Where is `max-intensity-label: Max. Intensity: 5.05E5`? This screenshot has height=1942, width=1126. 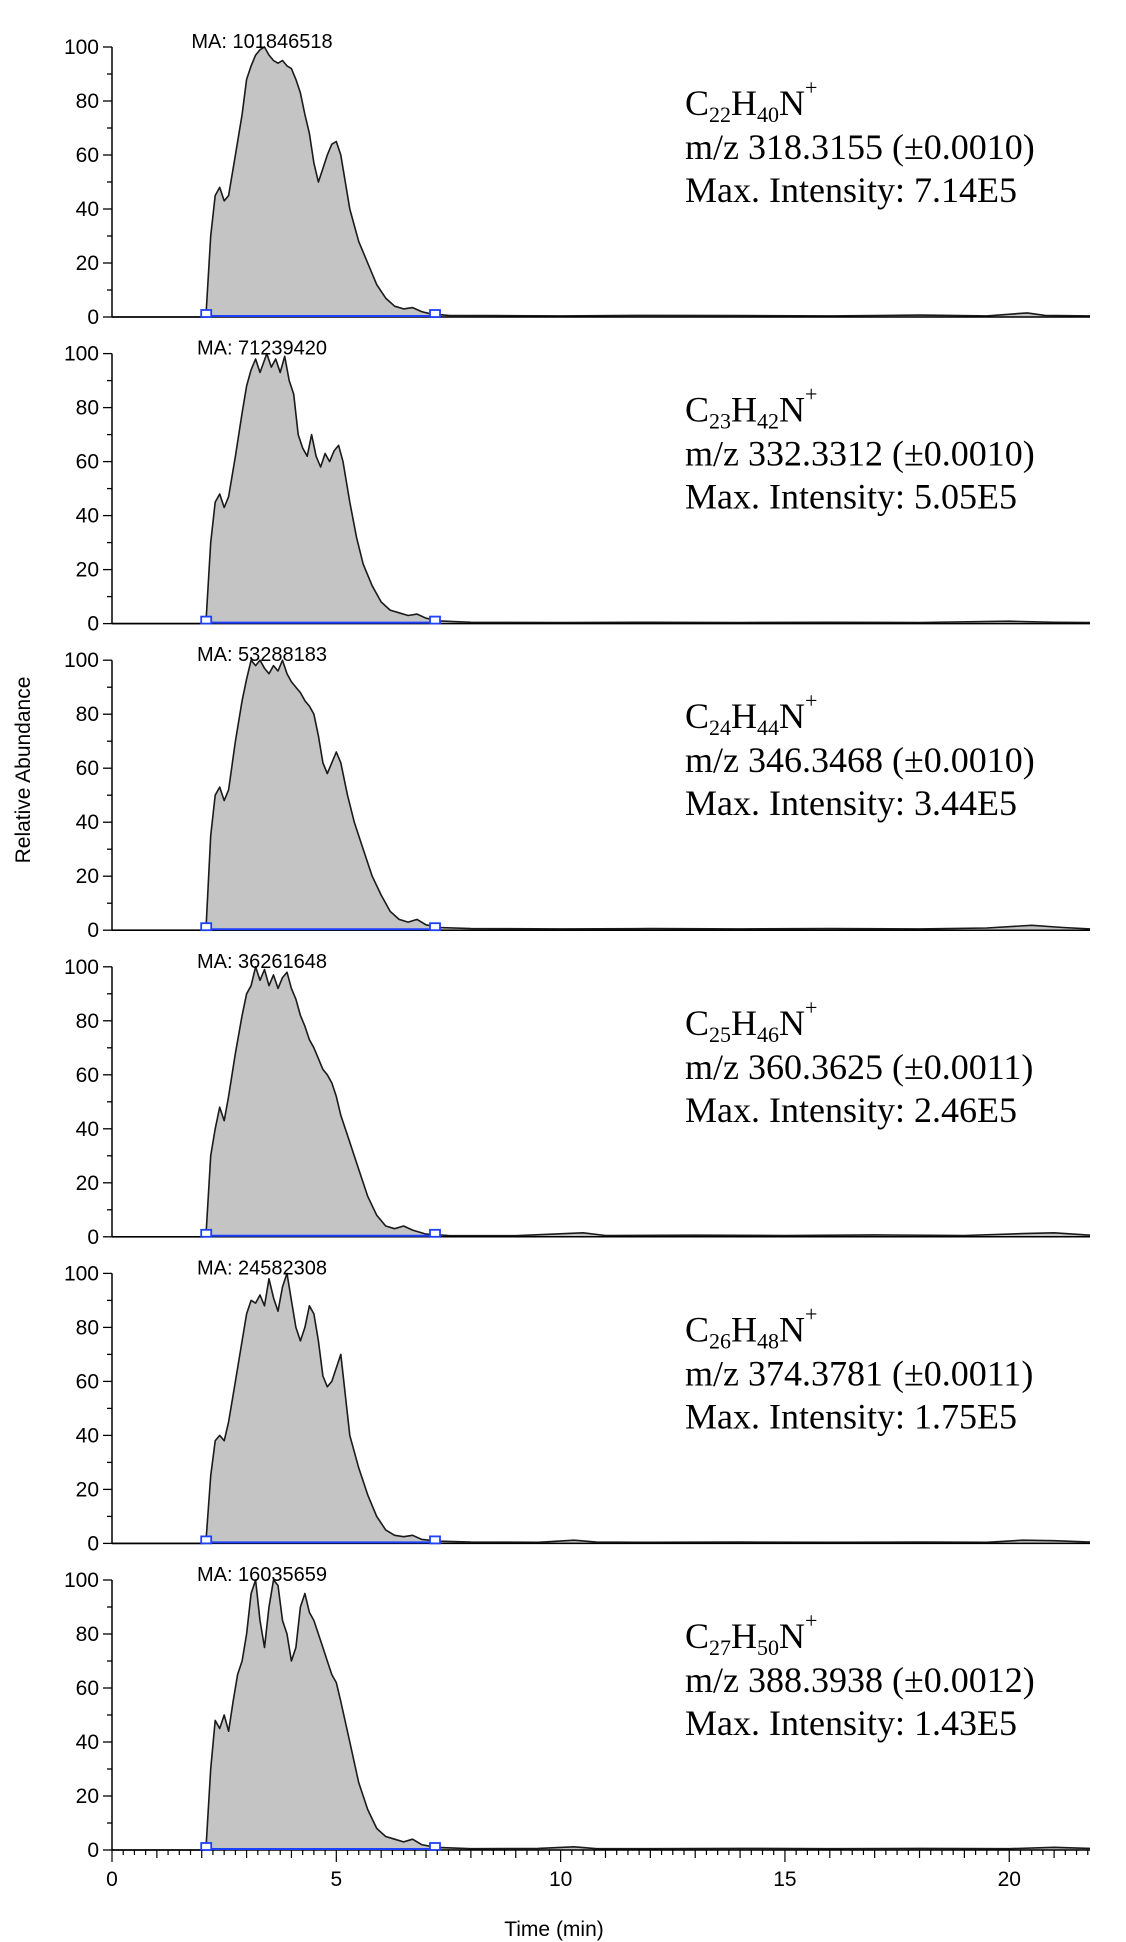
max-intensity-label: Max. Intensity: 5.05E5 is located at coordinates (851, 497).